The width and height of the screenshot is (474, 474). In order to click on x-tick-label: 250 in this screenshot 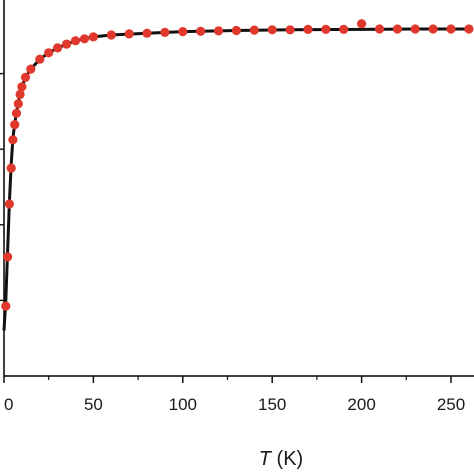, I will do `click(451, 404)`.